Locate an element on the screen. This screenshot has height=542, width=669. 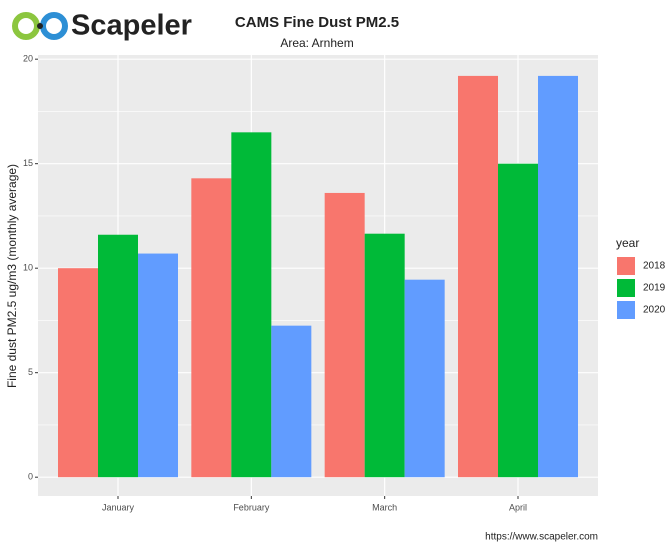
logo-dot is located at coordinates (40, 26).